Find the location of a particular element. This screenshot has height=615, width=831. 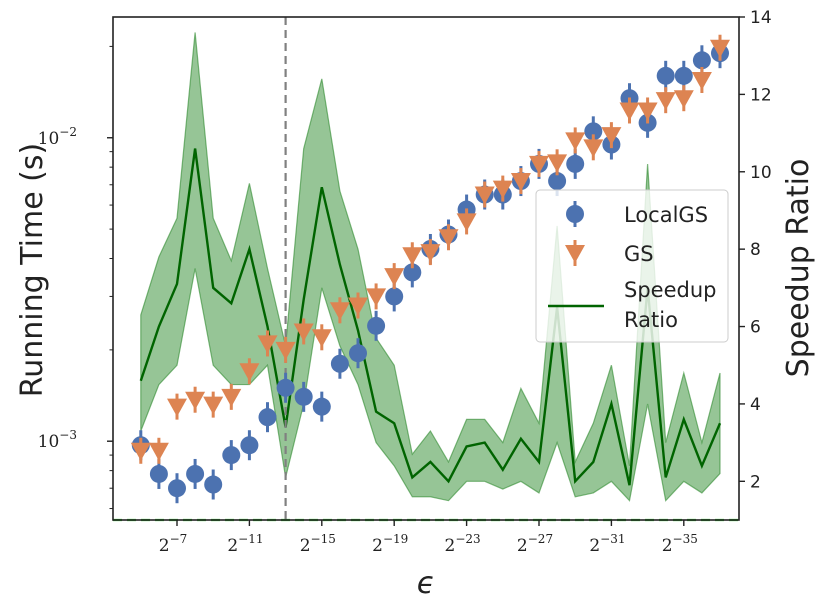

x-tick-label: 2−31 is located at coordinates (607, 544).